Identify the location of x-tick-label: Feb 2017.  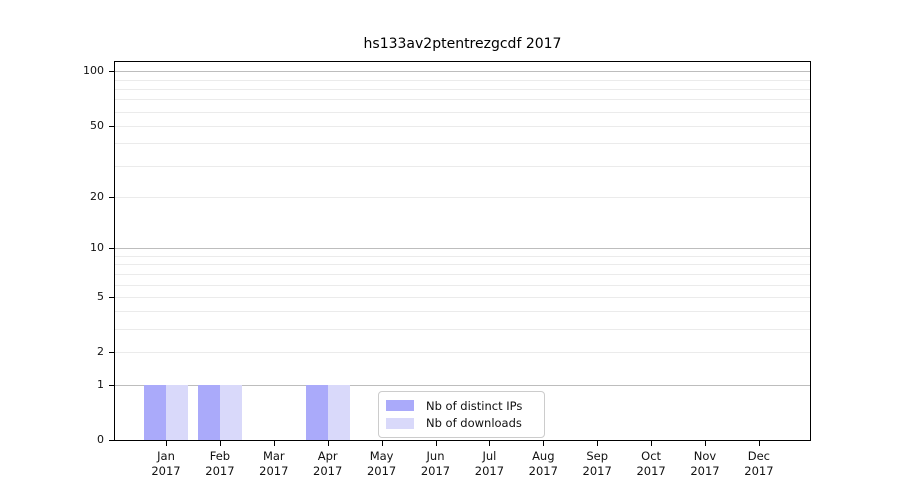
(220, 464).